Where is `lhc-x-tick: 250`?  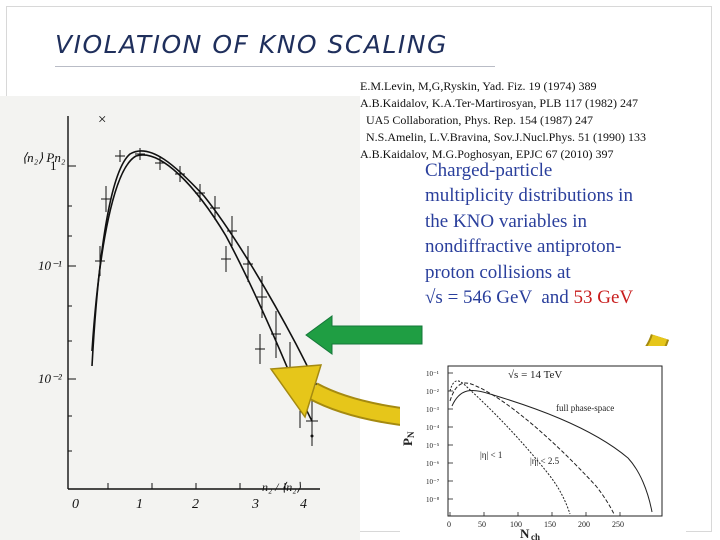 lhc-x-tick: 250 is located at coordinates (618, 524).